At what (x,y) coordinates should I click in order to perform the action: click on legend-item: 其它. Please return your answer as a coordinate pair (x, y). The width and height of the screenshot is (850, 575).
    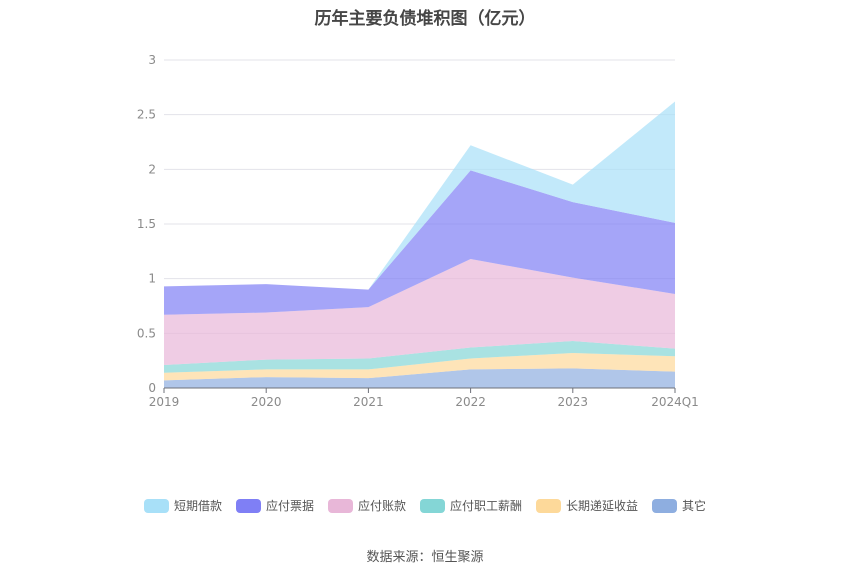
    Looking at the image, I should click on (679, 505).